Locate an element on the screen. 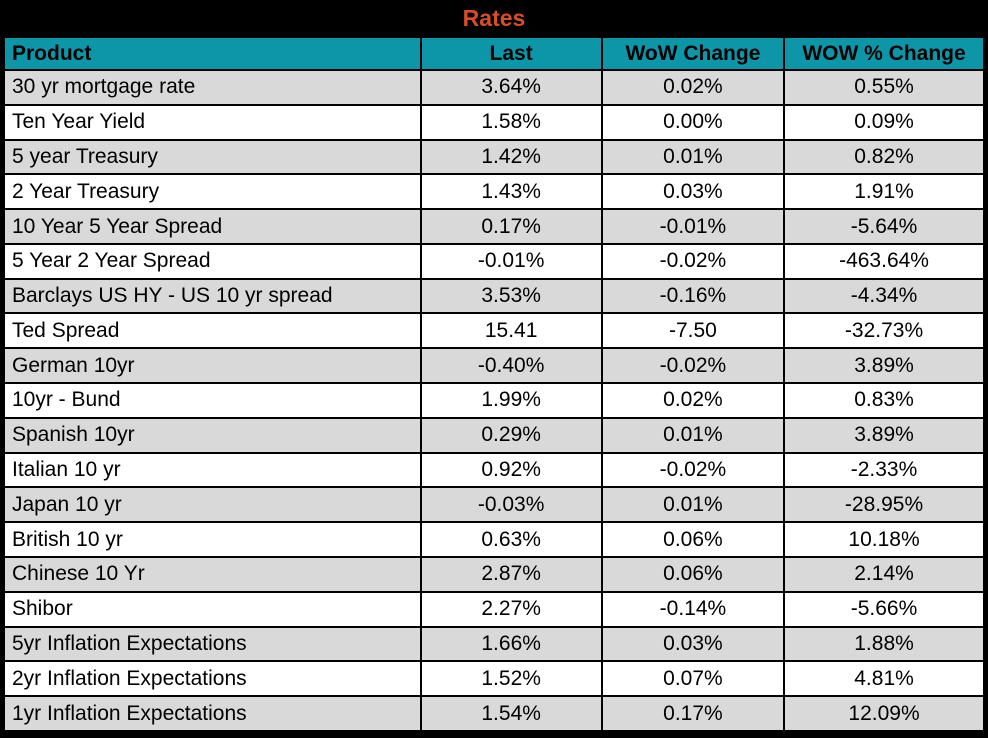  cell-wow-change: 0.17% is located at coordinates (693, 713).